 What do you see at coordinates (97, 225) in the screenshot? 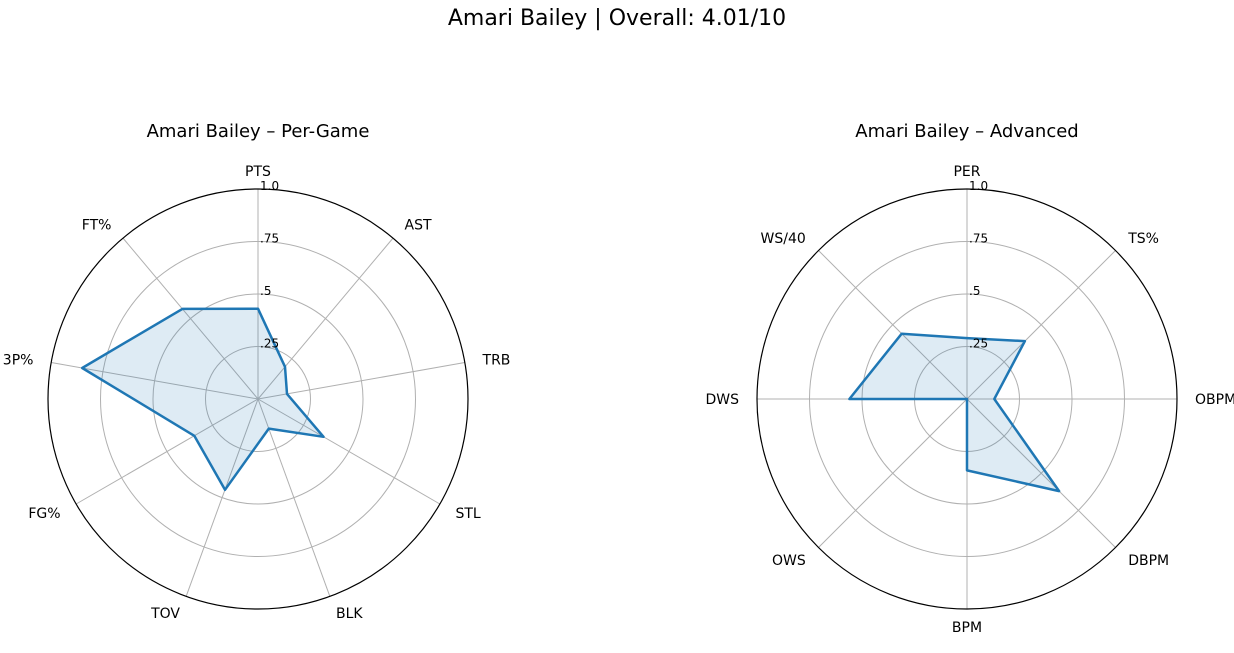
I see `category-label: FT%` at bounding box center [97, 225].